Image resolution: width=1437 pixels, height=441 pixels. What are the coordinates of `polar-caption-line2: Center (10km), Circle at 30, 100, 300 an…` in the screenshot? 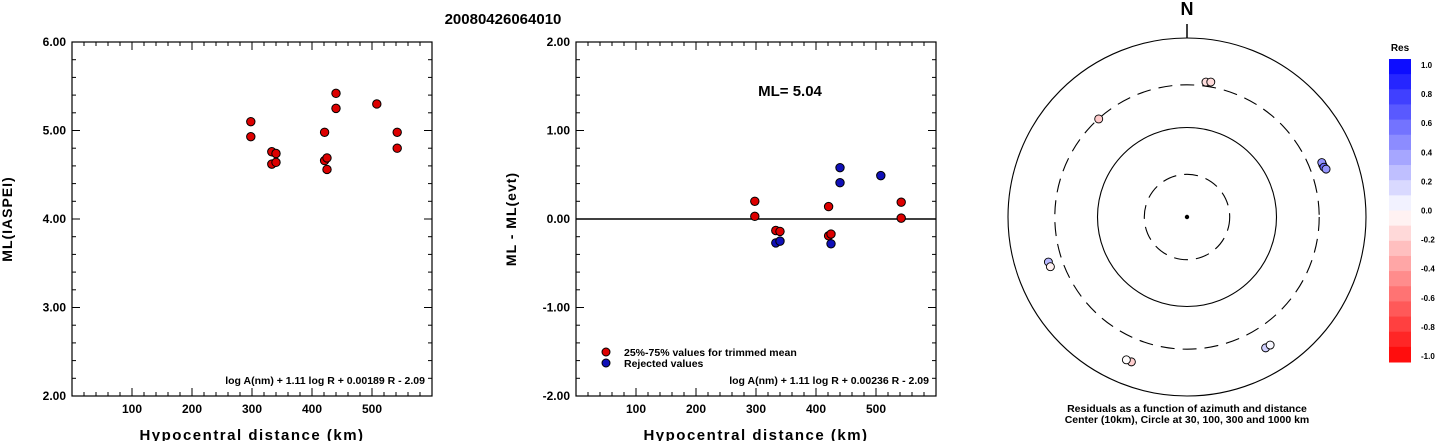 It's located at (1187, 420).